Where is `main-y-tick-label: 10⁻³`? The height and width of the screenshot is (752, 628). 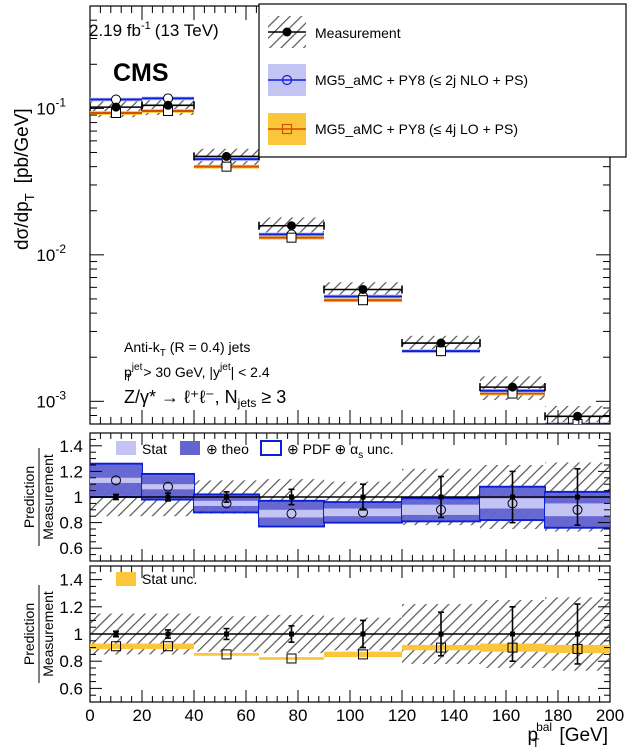
main-y-tick-label: 10⁻³ is located at coordinates (51, 399).